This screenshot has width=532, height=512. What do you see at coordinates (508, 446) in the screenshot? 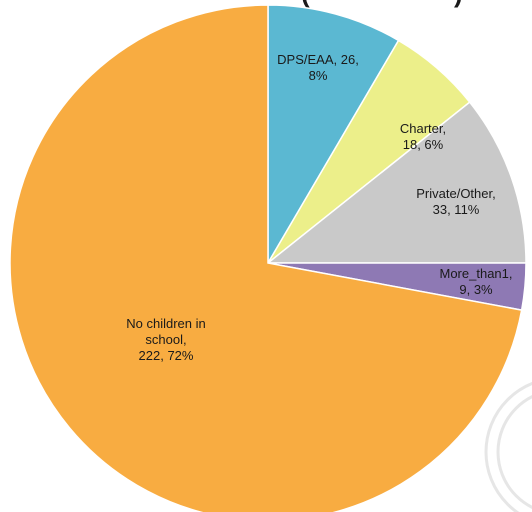
I see `watermark-seal` at bounding box center [508, 446].